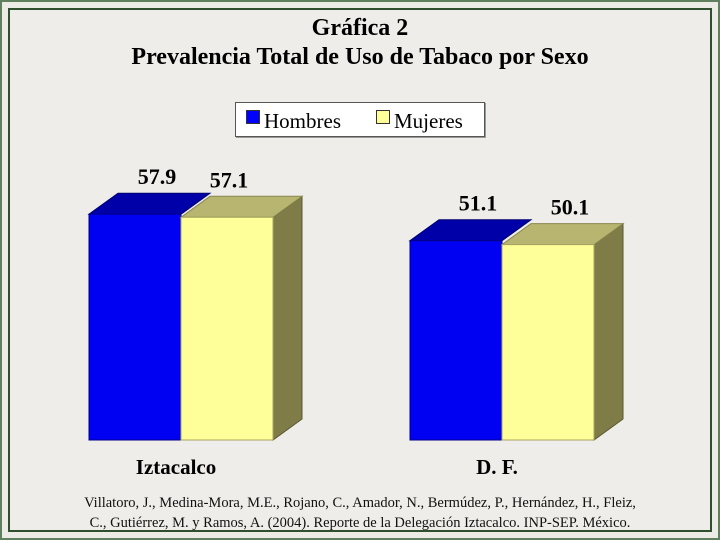  I want to click on bar-hombres-df-front, so click(456, 340).